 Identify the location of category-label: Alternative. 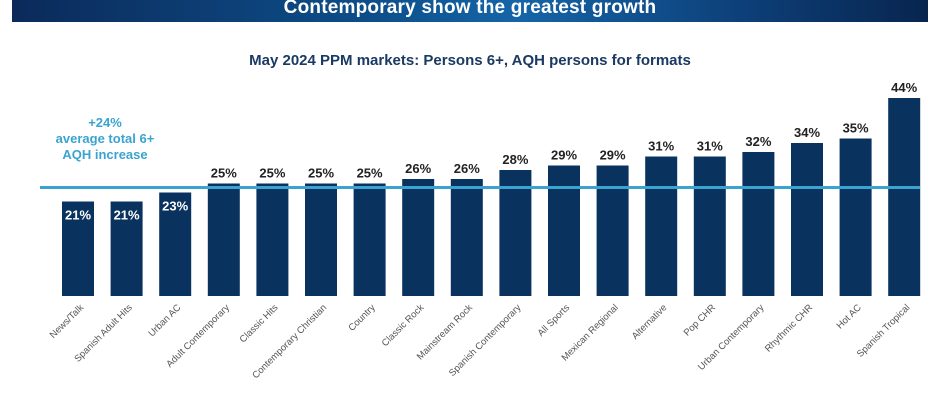
(650, 322).